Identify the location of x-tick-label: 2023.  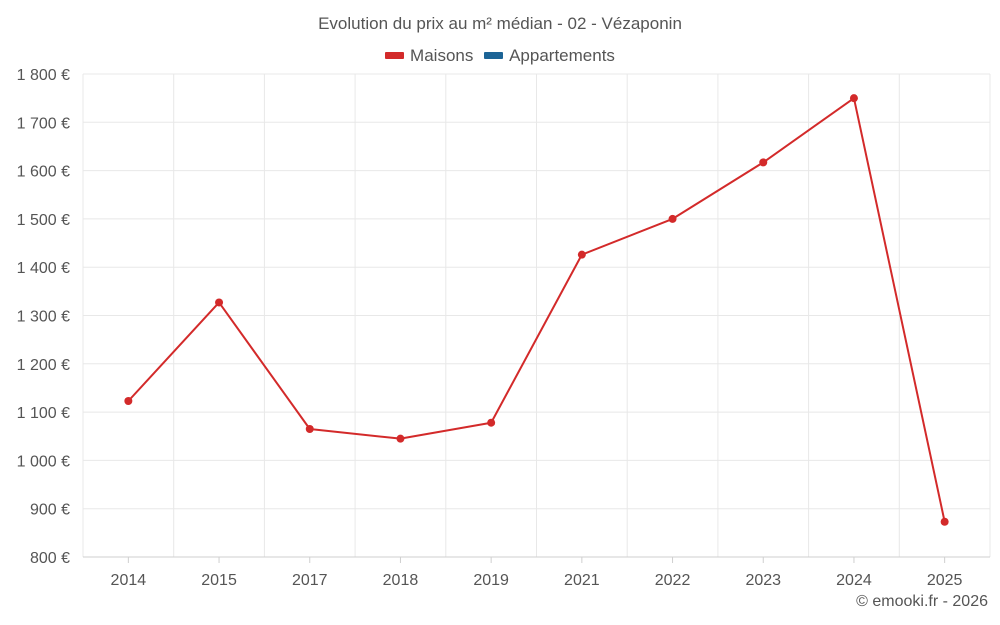
(763, 580).